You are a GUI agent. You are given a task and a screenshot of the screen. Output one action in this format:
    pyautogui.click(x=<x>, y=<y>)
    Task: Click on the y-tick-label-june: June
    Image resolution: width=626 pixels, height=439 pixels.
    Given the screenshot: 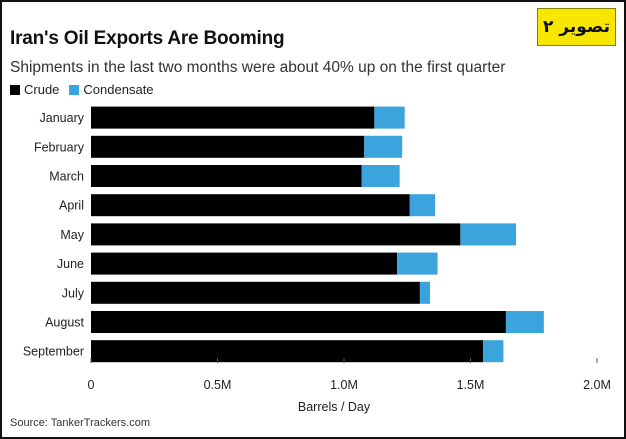 What is the action you would take?
    pyautogui.click(x=70, y=264)
    